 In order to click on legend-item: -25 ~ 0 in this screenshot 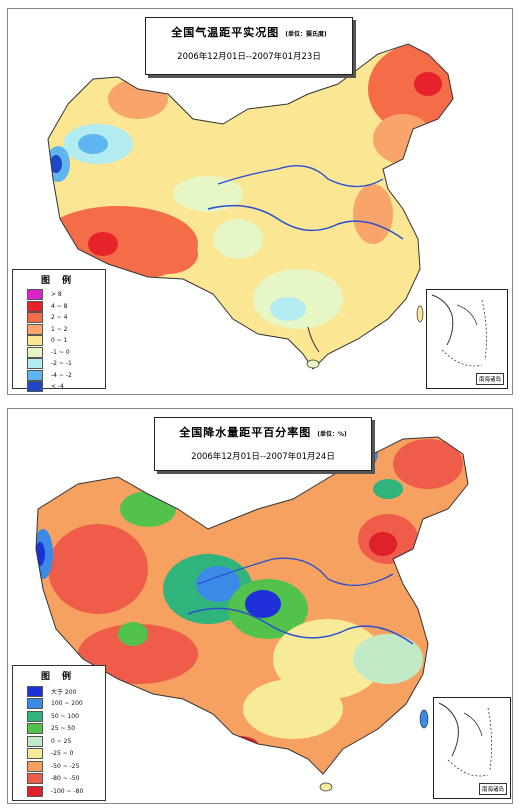, I will do `click(66, 754)`.